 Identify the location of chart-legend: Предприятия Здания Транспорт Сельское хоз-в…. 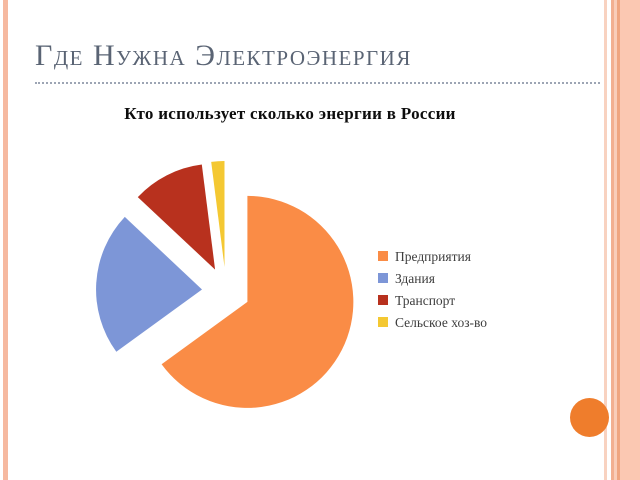
(432, 292).